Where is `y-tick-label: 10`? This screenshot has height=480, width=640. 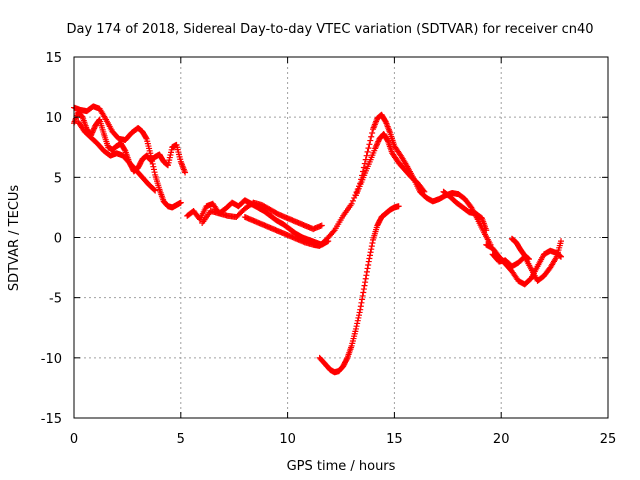
y-tick-label: 10 is located at coordinates (53, 118).